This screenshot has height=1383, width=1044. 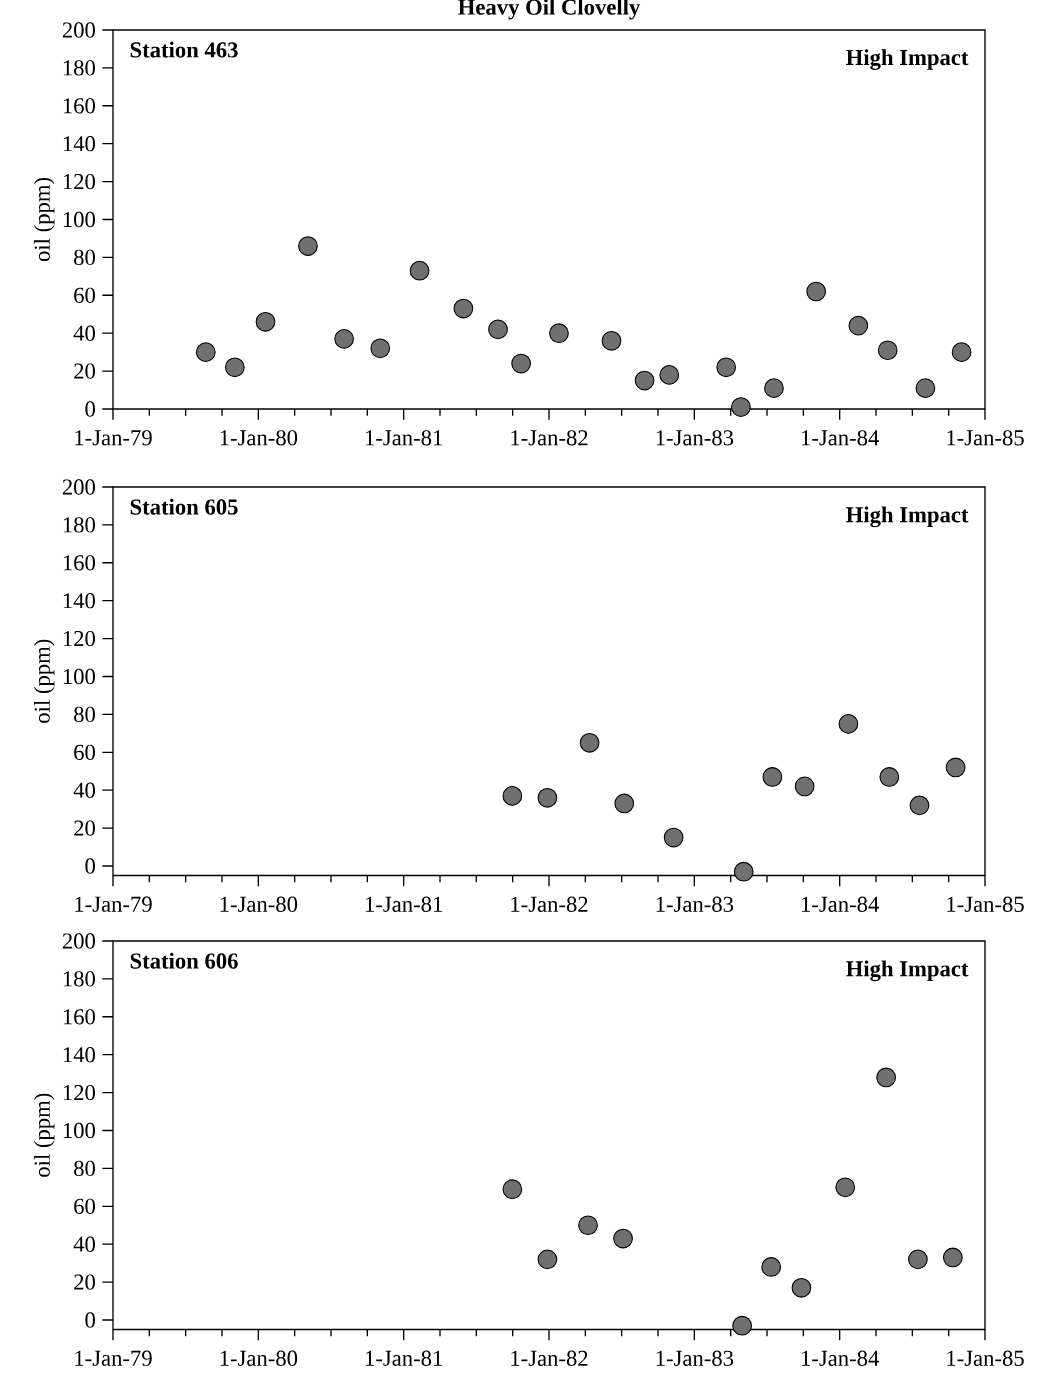 I want to click on annotation: Station 605, so click(x=184, y=506).